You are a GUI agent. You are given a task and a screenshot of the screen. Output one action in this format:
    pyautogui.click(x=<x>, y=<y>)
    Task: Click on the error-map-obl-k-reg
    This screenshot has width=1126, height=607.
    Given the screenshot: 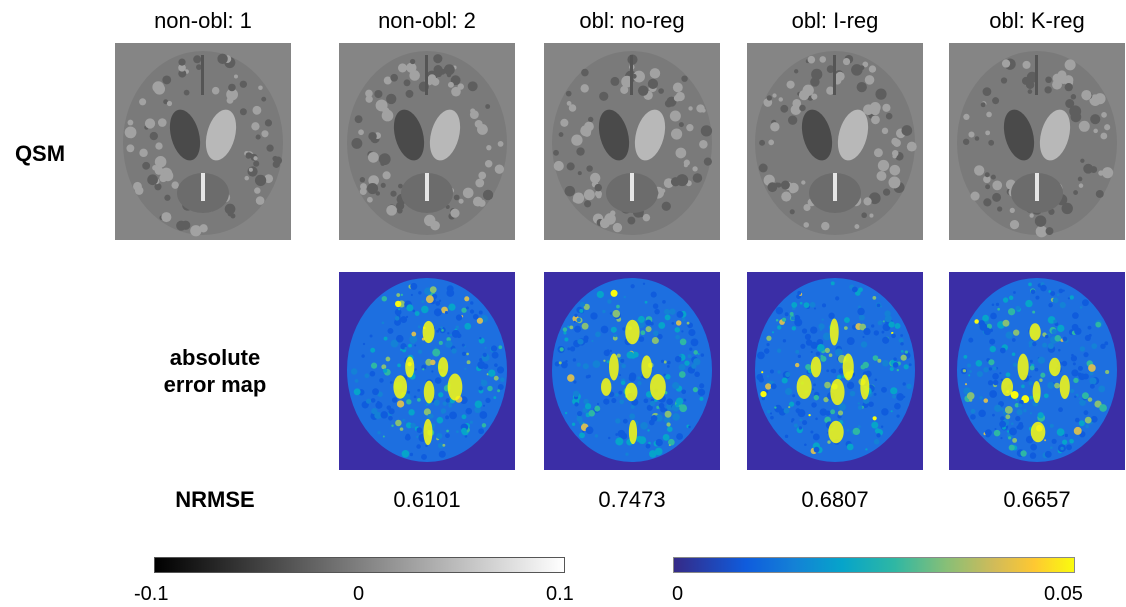 What is the action you would take?
    pyautogui.click(x=1037, y=371)
    